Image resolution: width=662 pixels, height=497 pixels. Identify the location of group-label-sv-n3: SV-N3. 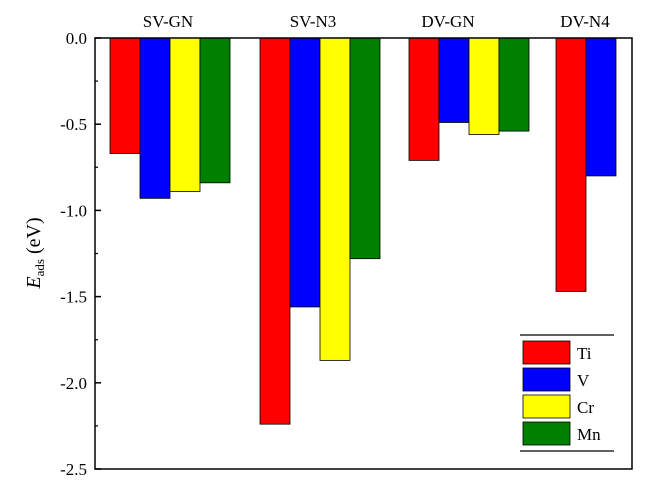
(313, 21).